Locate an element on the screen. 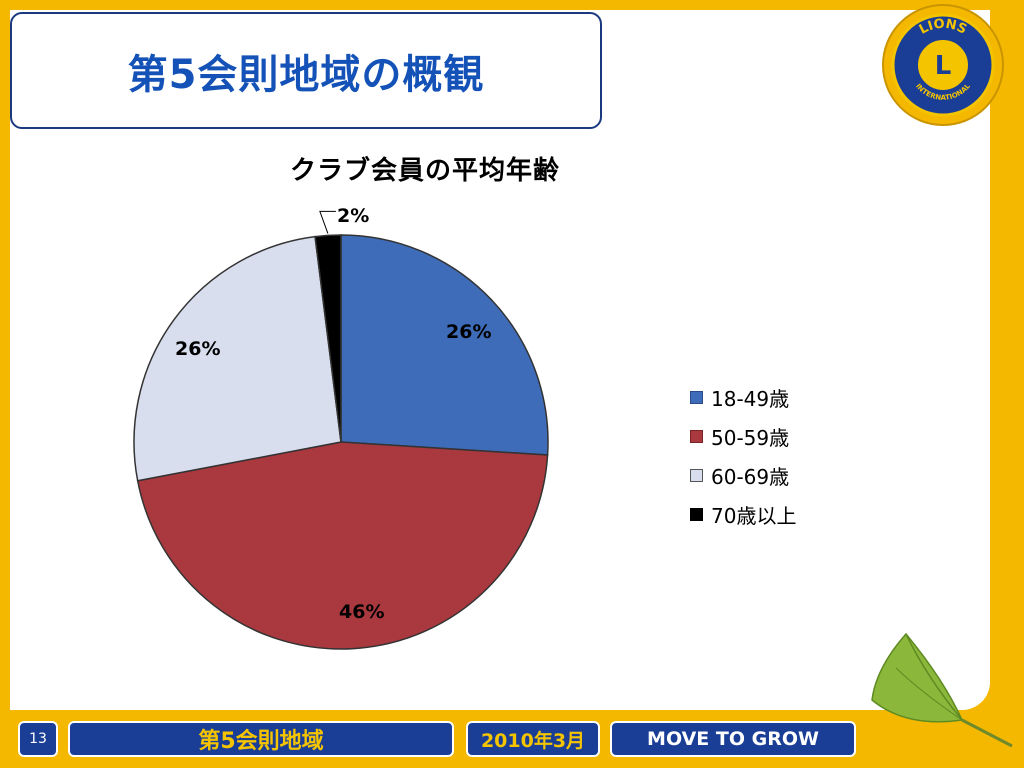 This screenshot has height=768, width=1024. footer-slogan-box: MOVE TO GROW is located at coordinates (733, 739).